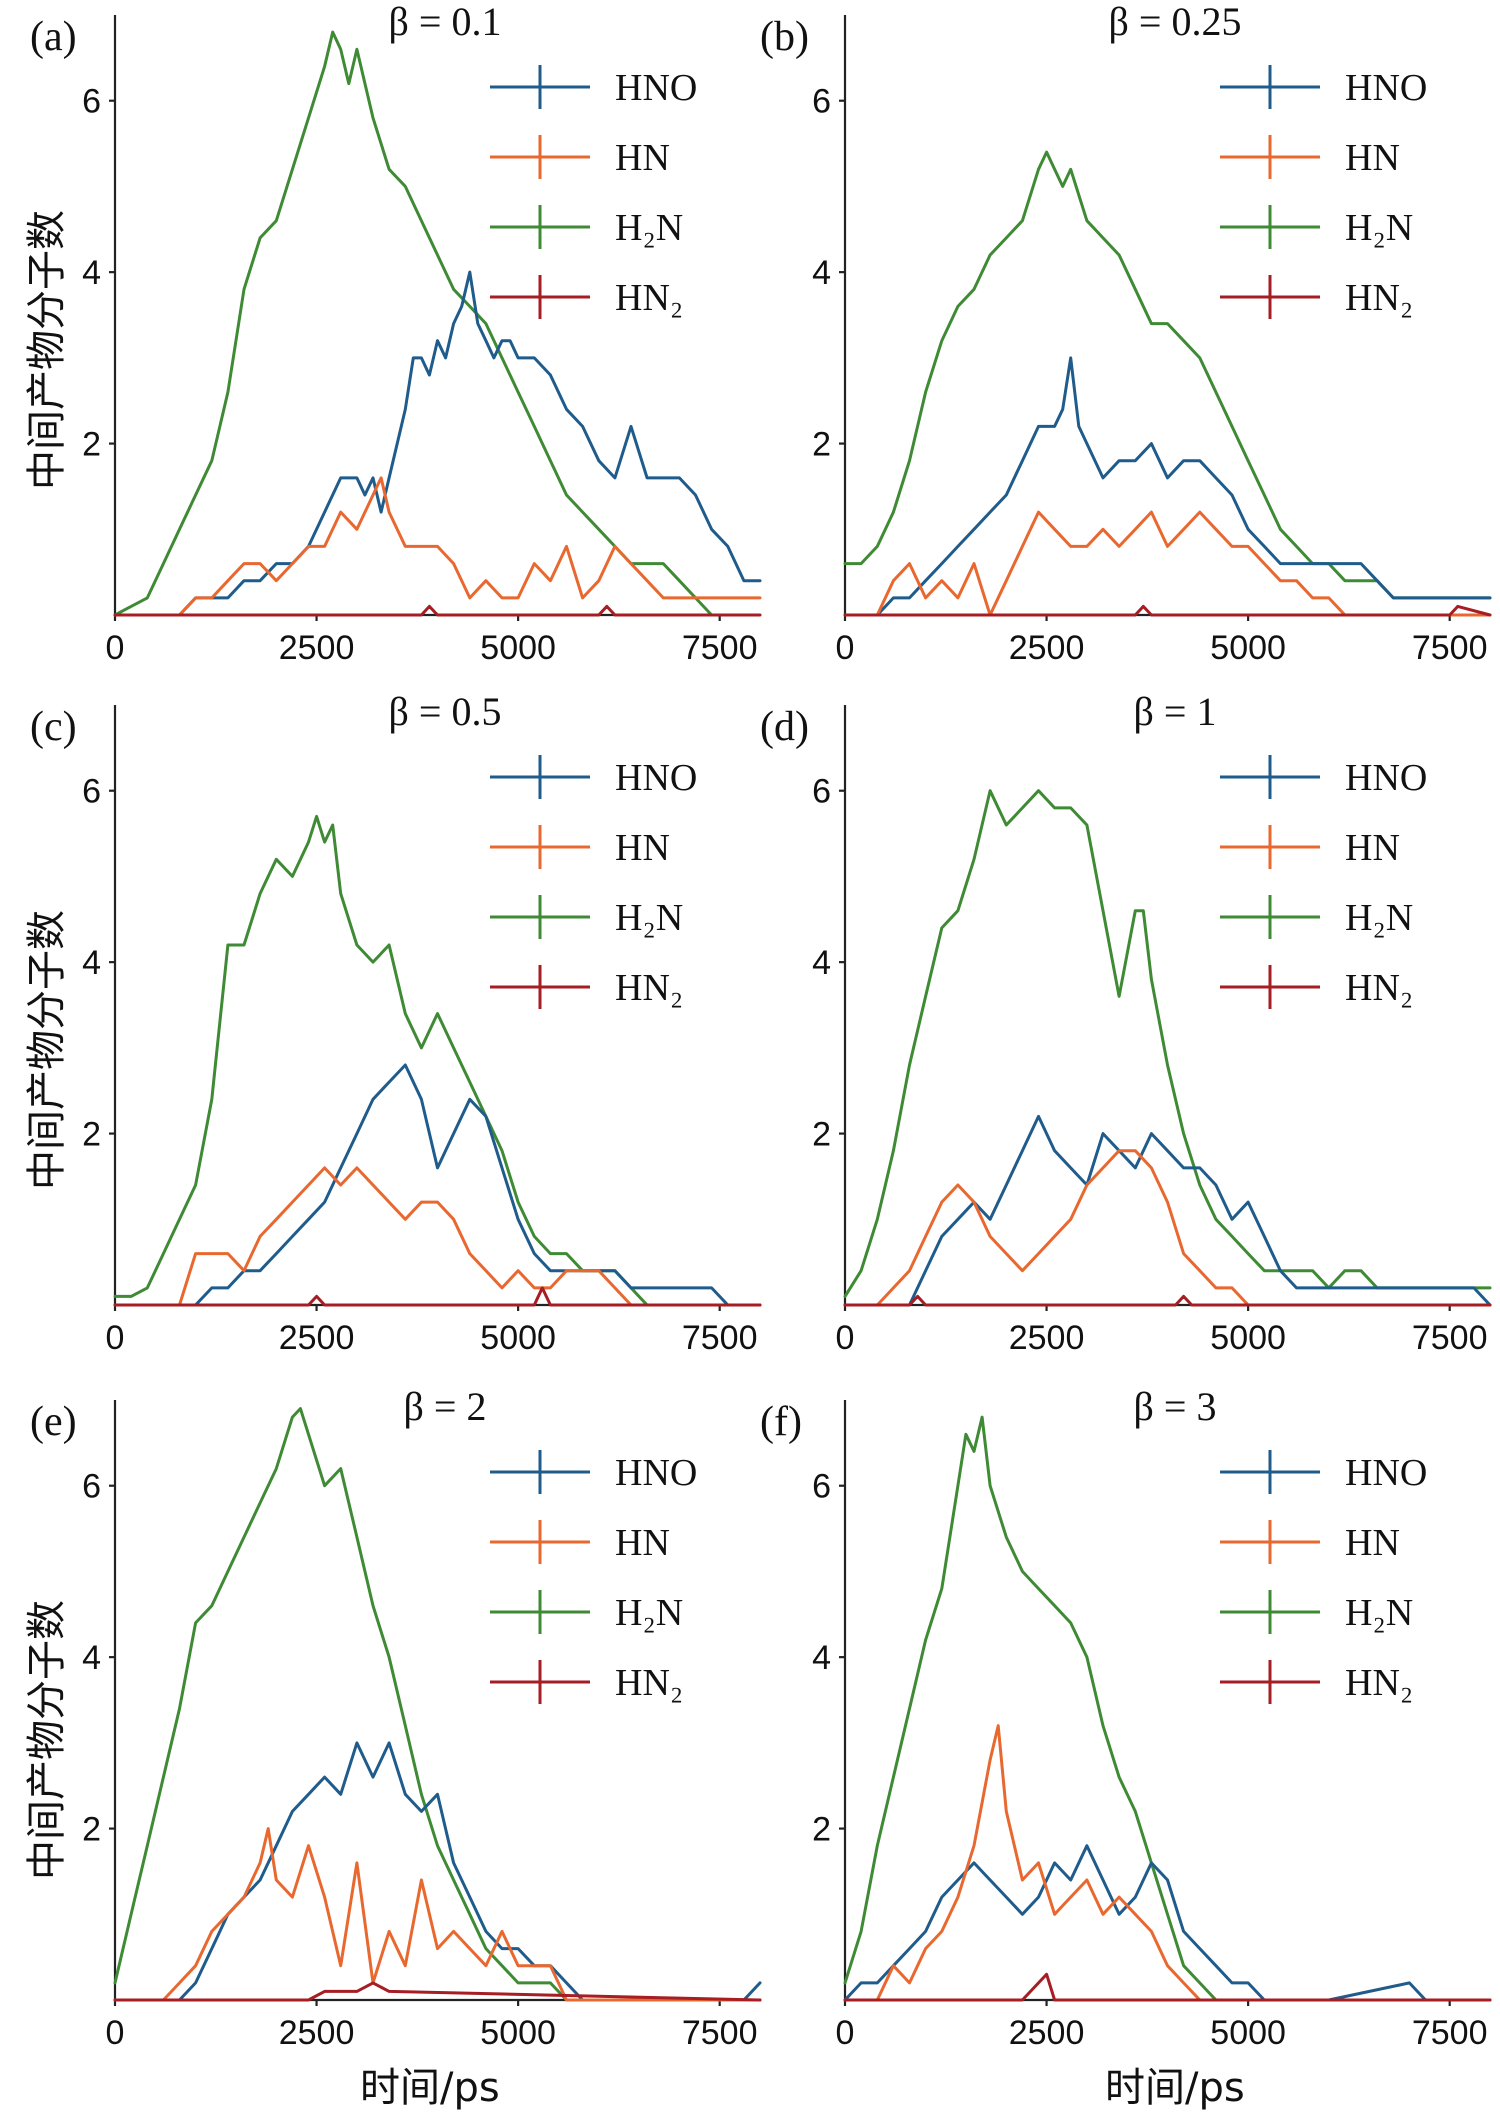  I want to click on chart-title: β = 0.5, so click(445, 711).